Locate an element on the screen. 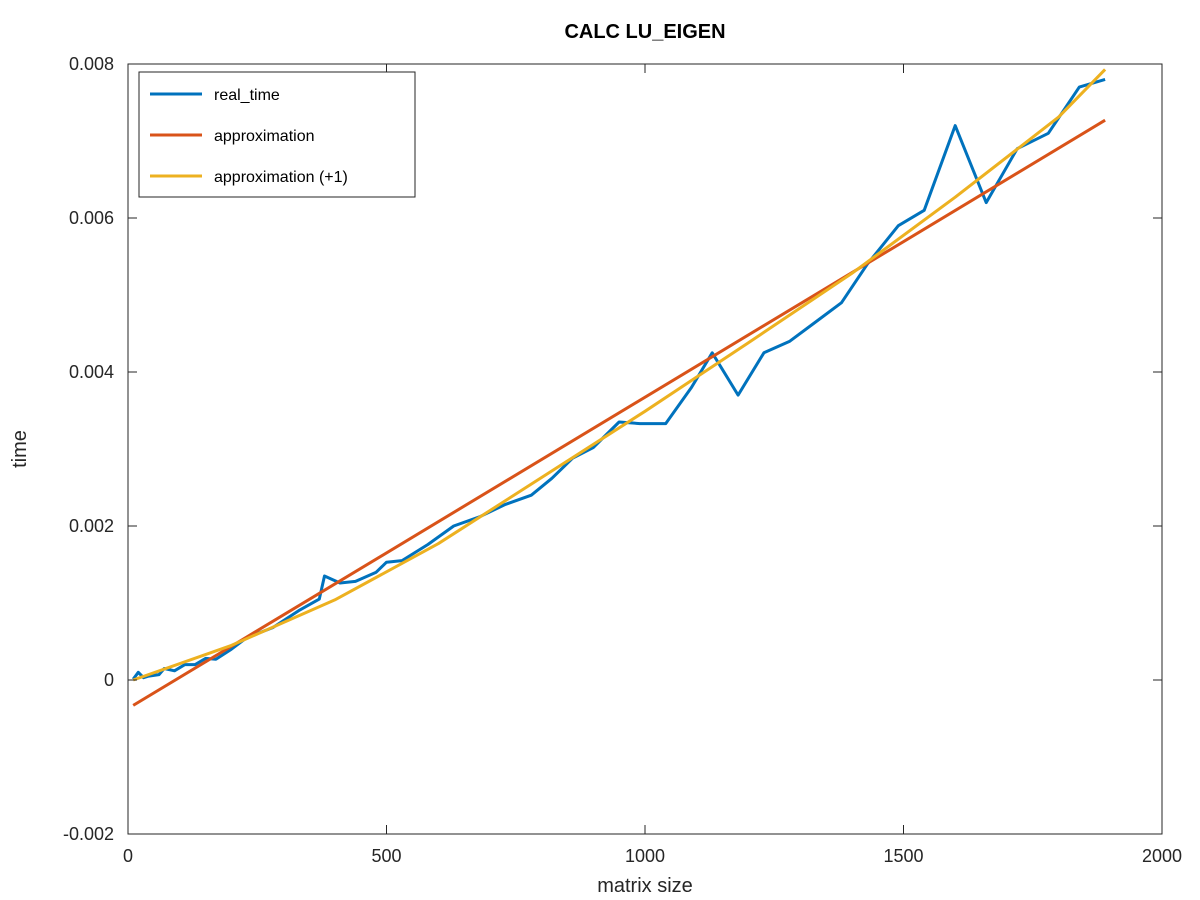  legend-label-1: approximation is located at coordinates (264, 136).